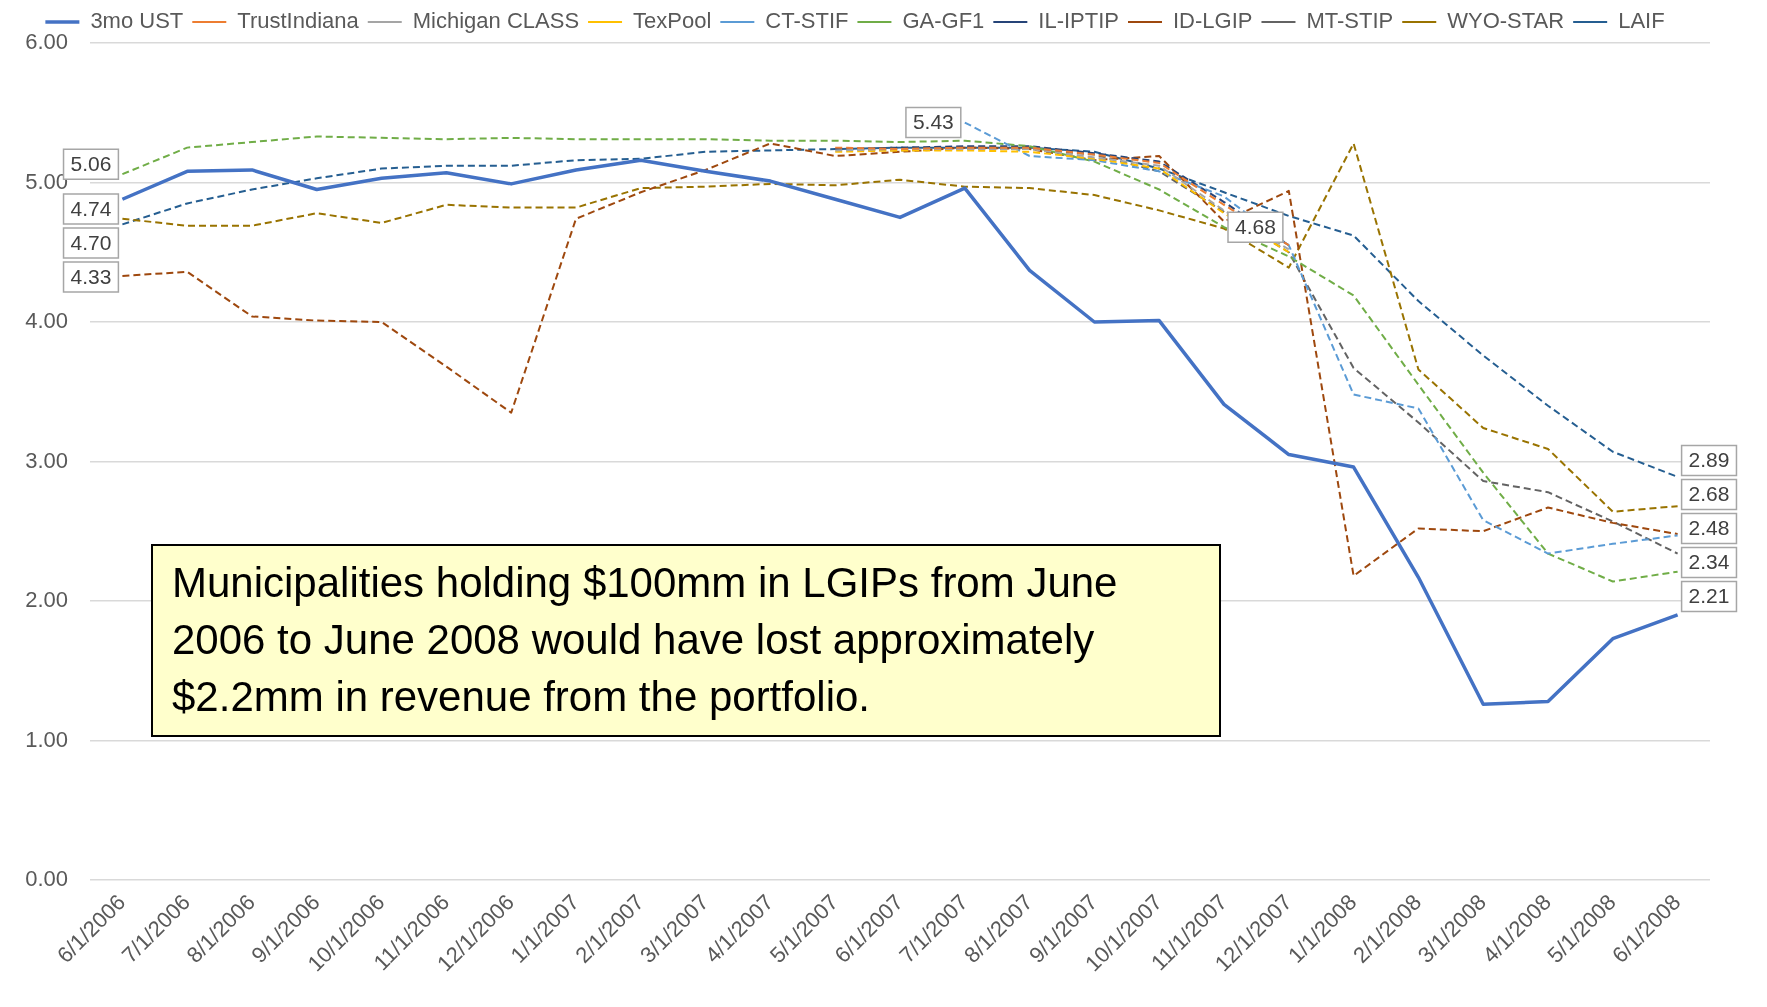 The height and width of the screenshot is (1007, 1767). What do you see at coordinates (1213, 21) in the screenshot?
I see `legend-label: ID-LGIP` at bounding box center [1213, 21].